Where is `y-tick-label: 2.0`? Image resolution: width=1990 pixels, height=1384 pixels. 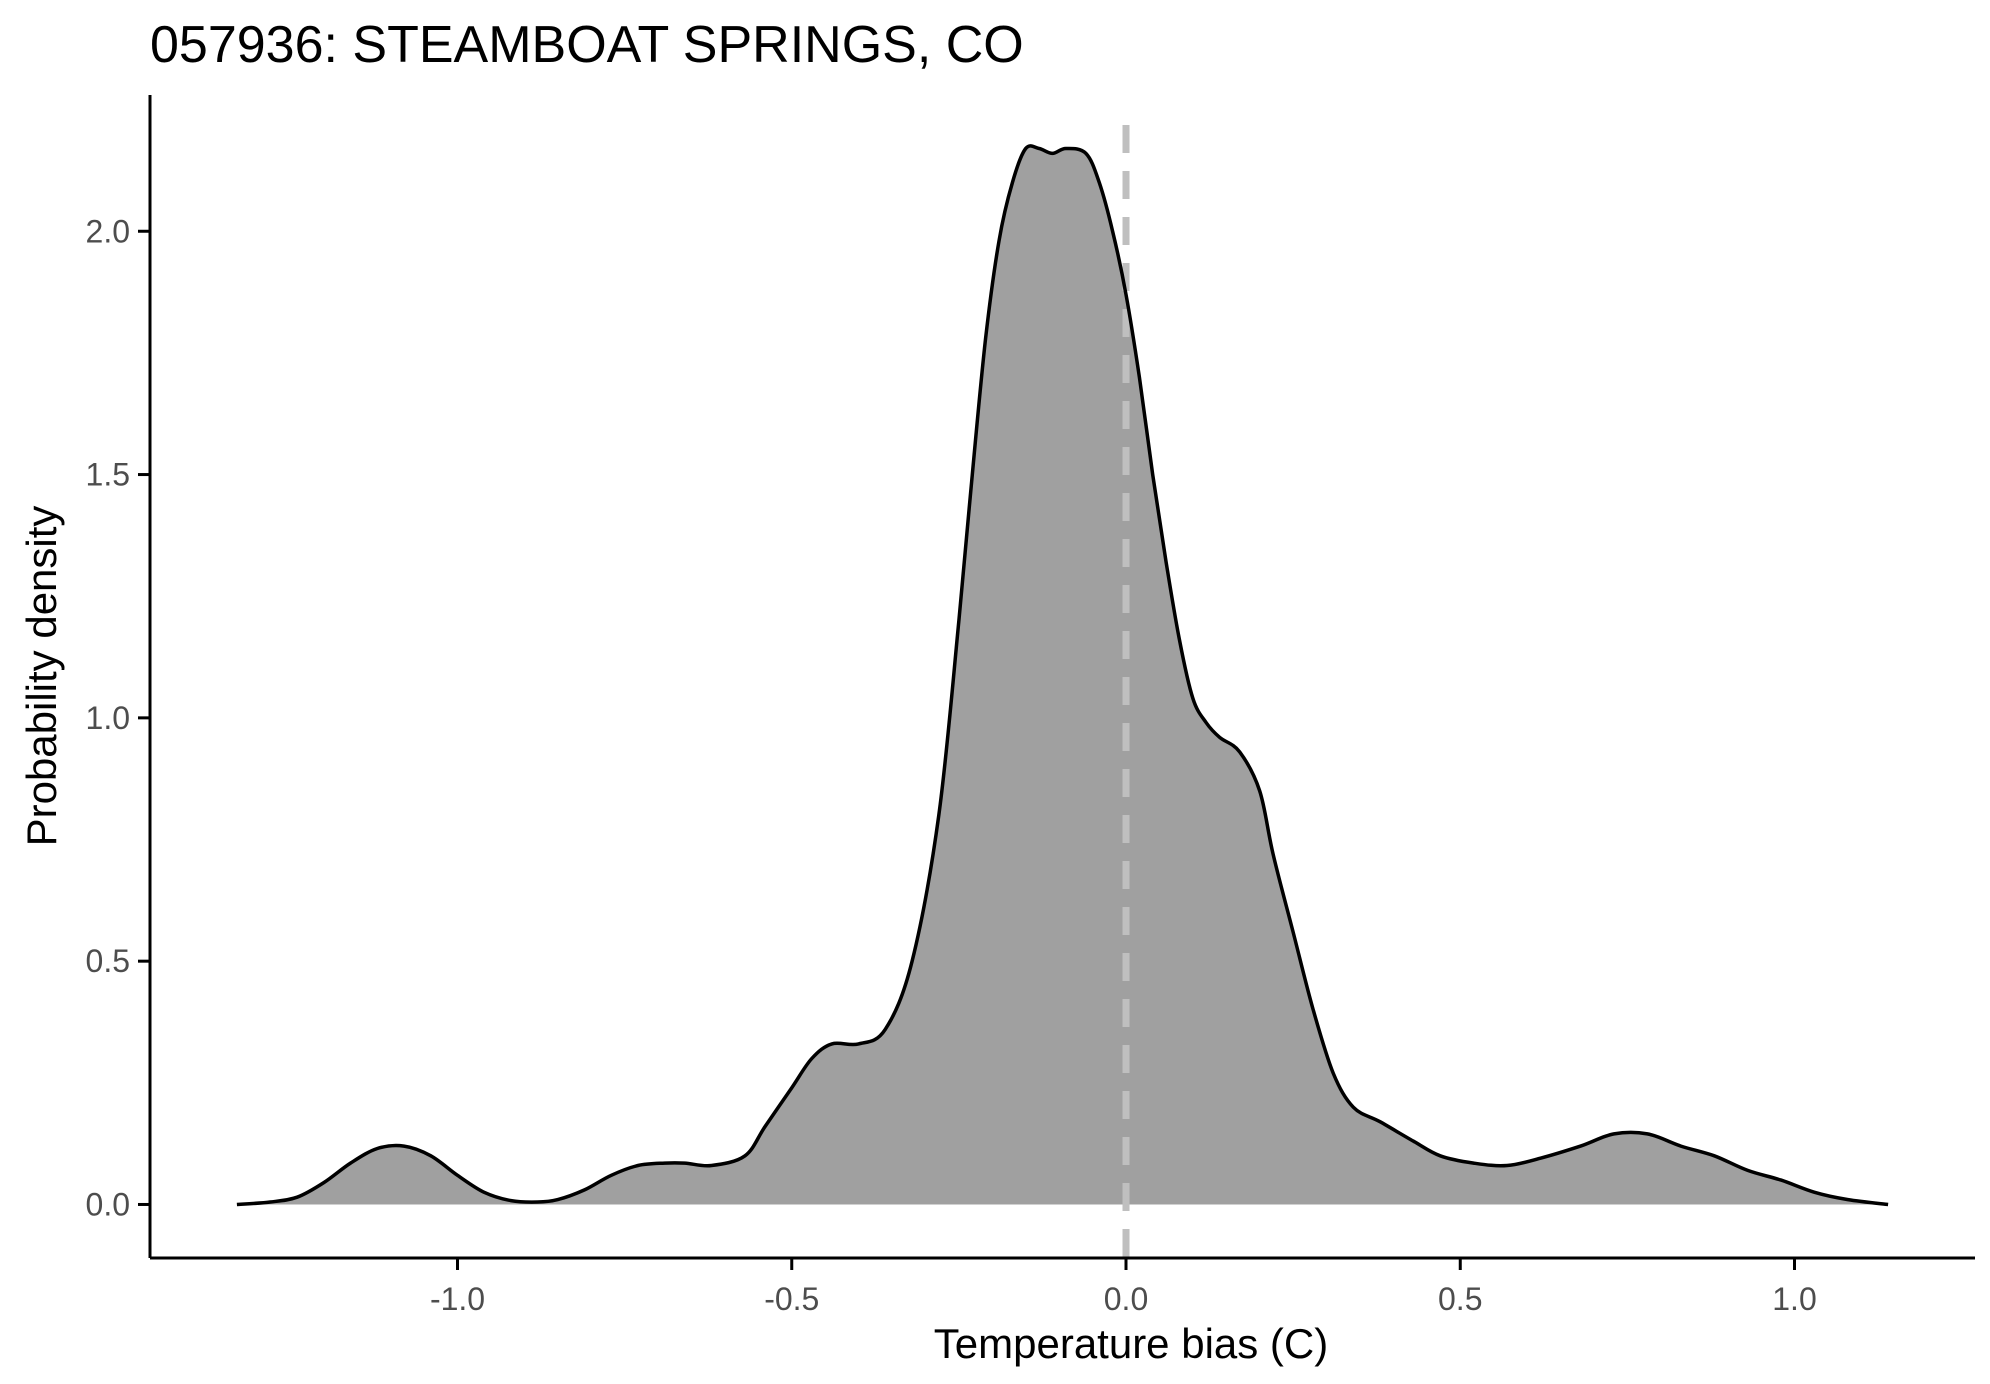
y-tick-label: 2.0 is located at coordinates (108, 231).